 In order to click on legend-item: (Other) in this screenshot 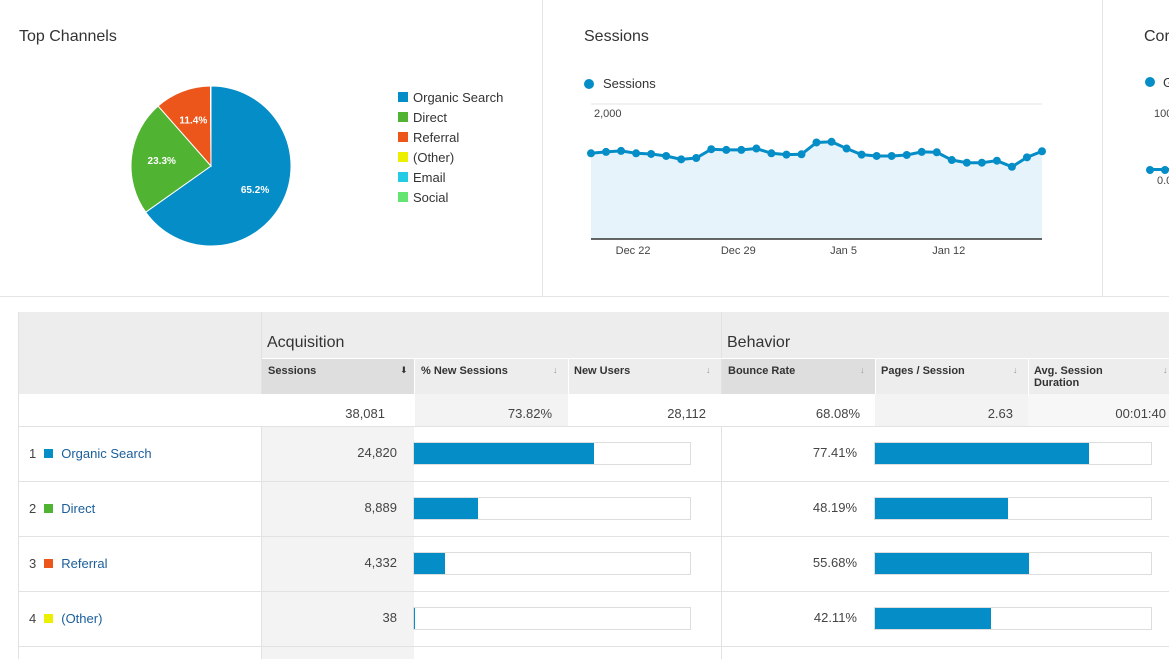, I will do `click(450, 157)`.